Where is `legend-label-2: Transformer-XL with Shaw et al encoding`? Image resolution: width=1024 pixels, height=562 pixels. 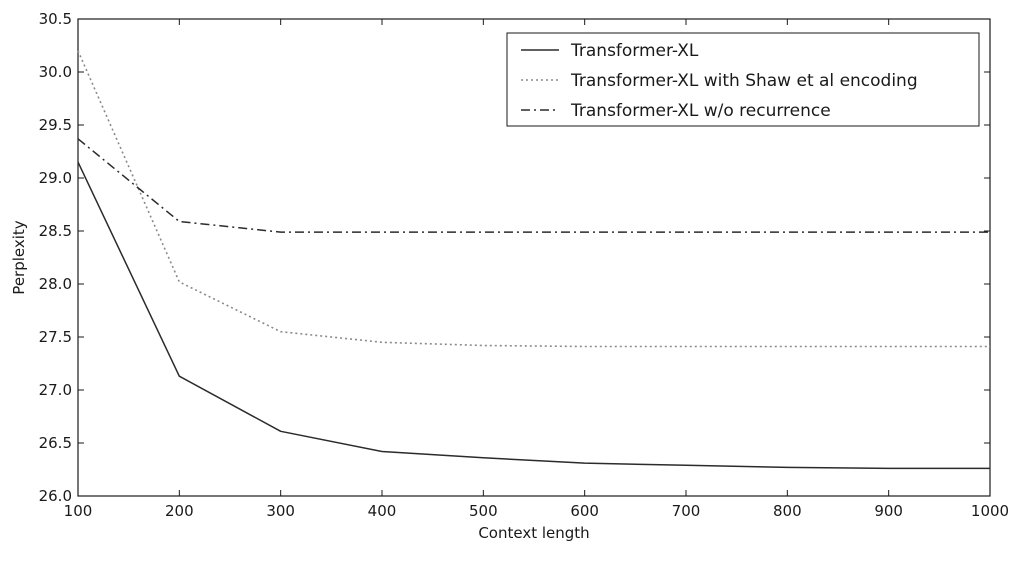 legend-label-2: Transformer-XL with Shaw et al encoding is located at coordinates (744, 81).